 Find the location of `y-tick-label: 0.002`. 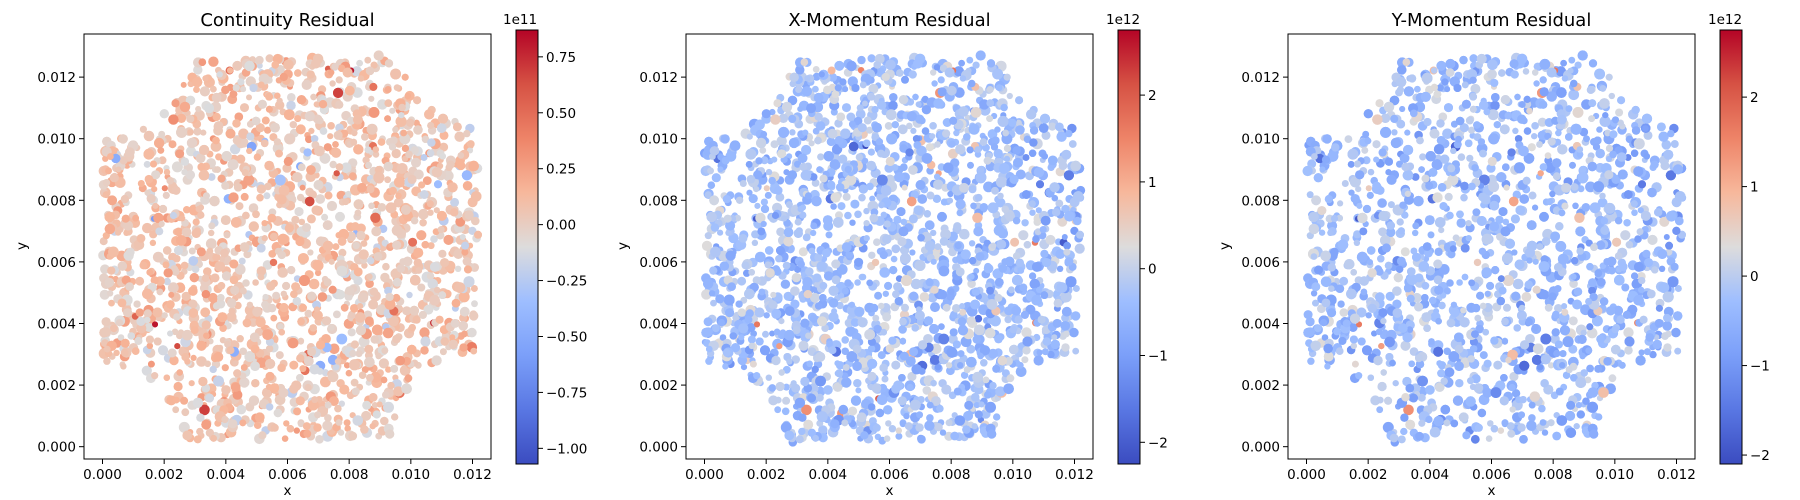

y-tick-label: 0.002 is located at coordinates (56, 386).